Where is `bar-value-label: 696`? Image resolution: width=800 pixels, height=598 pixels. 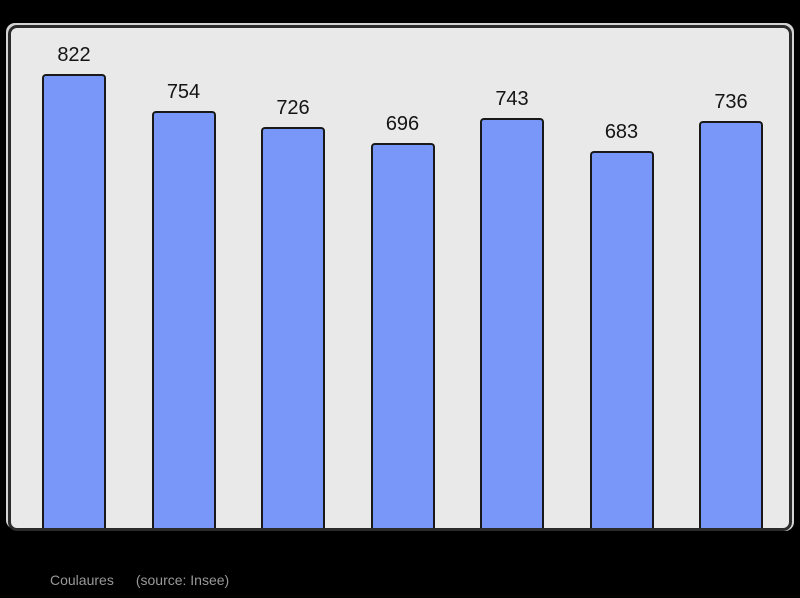 bar-value-label: 696 is located at coordinates (402, 124).